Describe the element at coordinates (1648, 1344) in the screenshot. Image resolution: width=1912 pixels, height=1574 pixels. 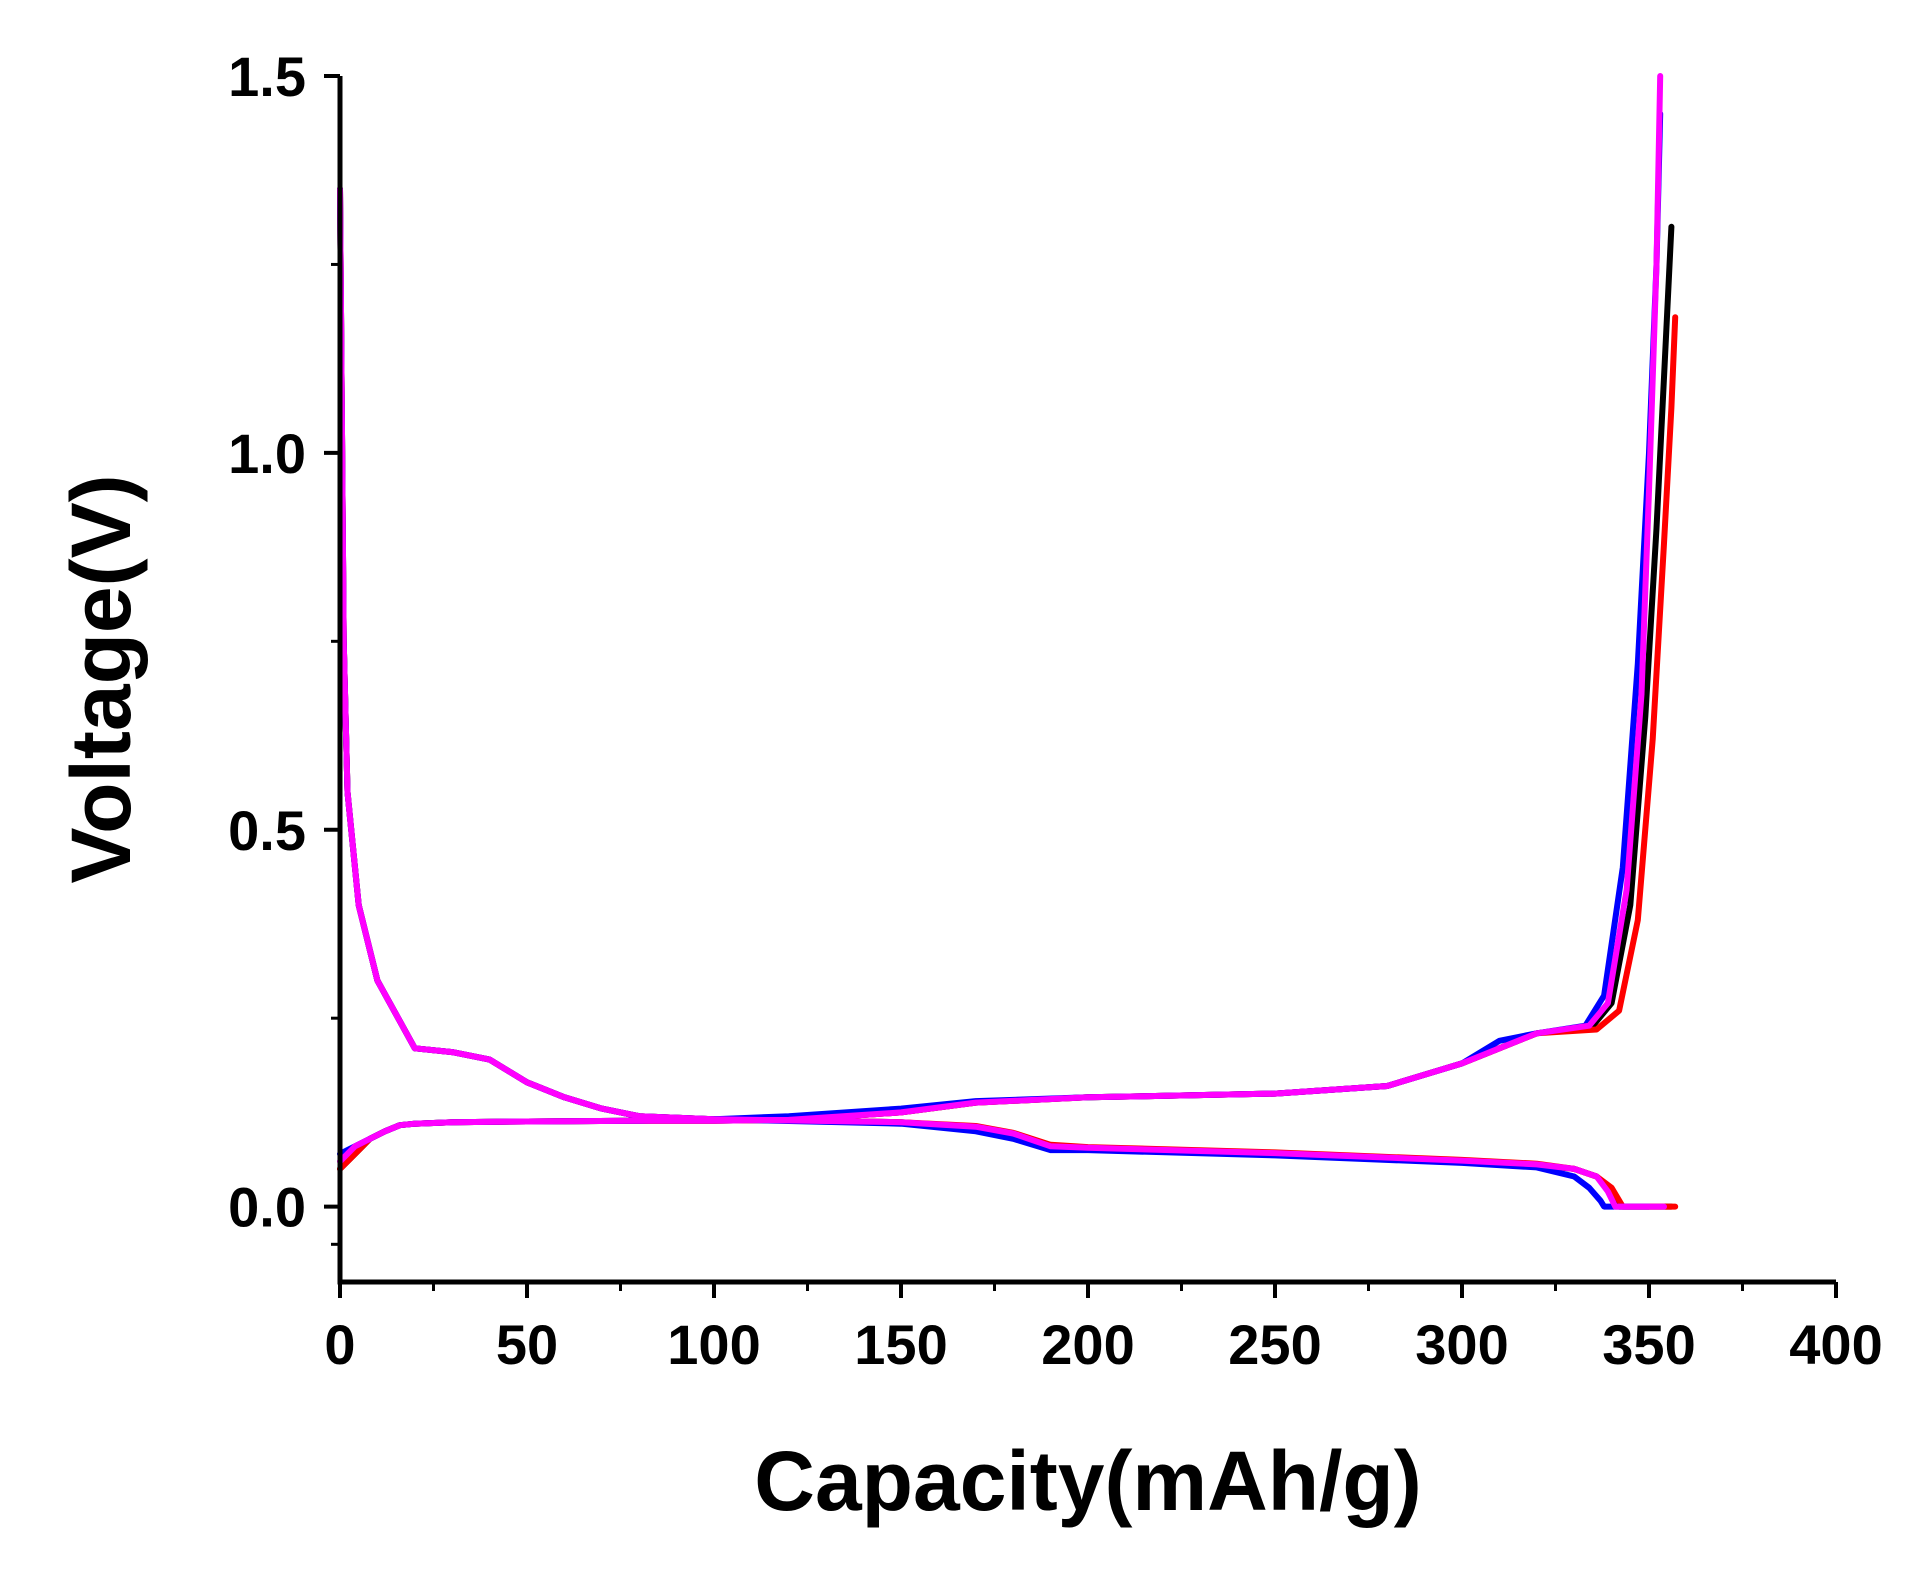
I see `x-tick-label: 350` at that location.